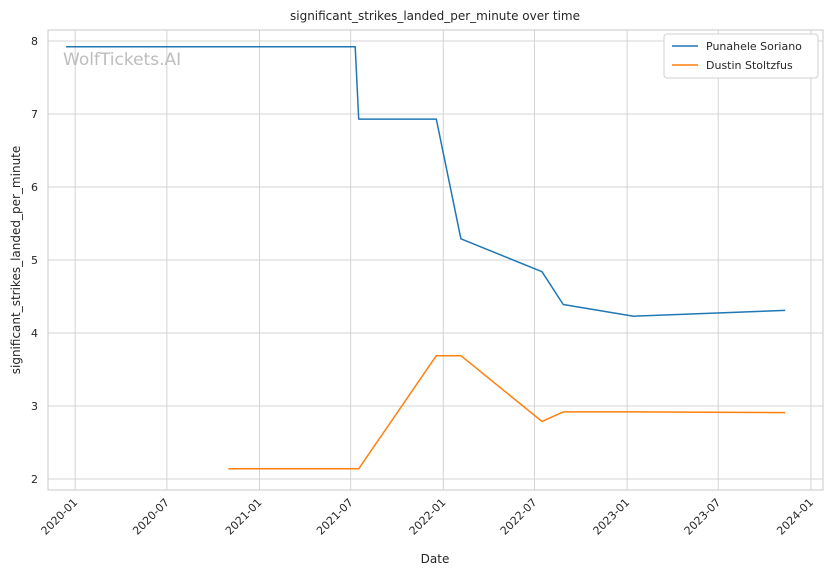  Describe the element at coordinates (754, 46) in the screenshot. I see `legend-label-punahele-soriano: Punahele Soriano` at that location.